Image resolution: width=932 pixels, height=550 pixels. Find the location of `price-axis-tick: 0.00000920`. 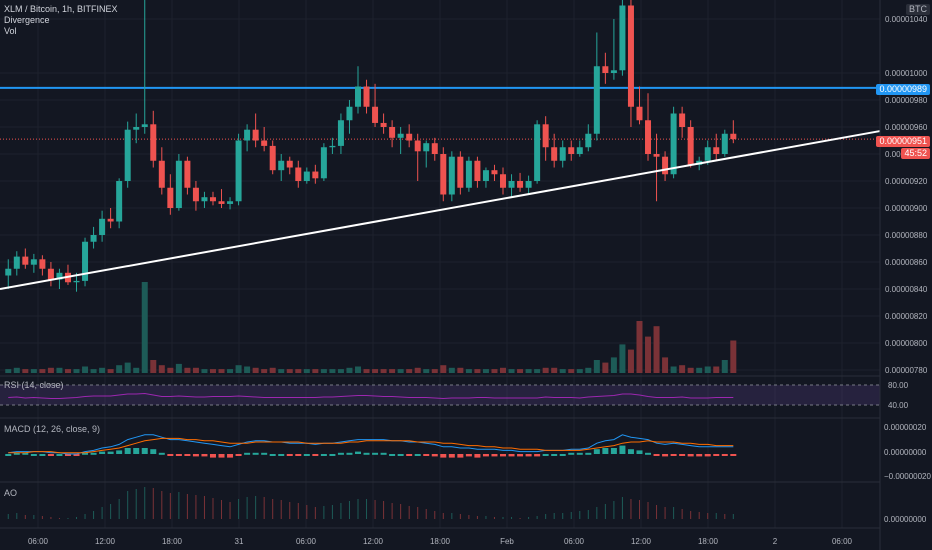

price-axis-tick: 0.00000920 is located at coordinates (906, 181).